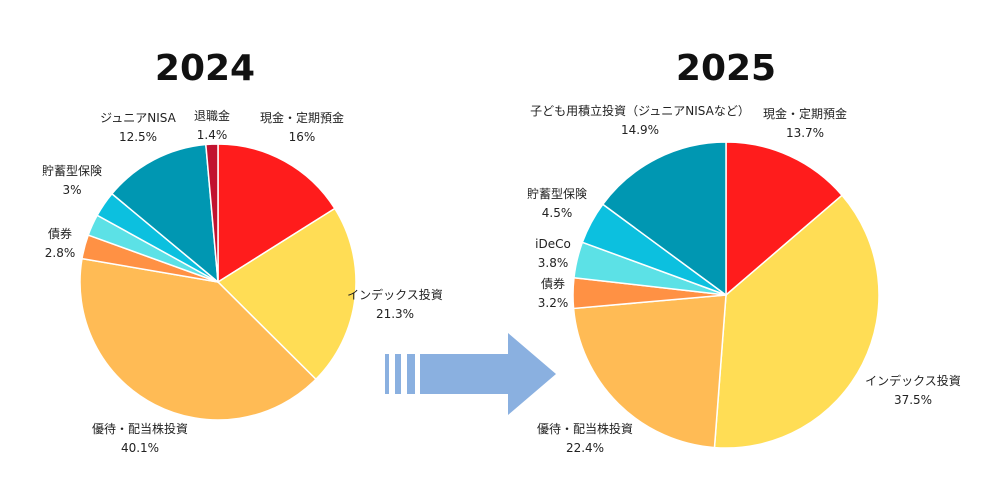 The image size is (1000, 500). Describe the element at coordinates (60, 253) in the screenshot. I see `slice-value-label: 2.8%` at that location.